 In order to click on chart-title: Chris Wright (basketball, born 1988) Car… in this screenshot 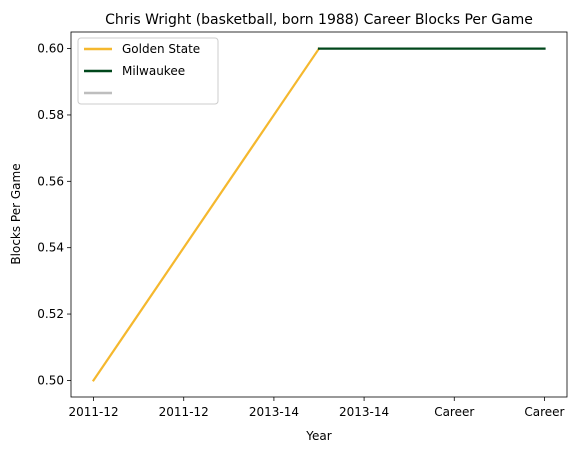, I will do `click(319, 20)`.